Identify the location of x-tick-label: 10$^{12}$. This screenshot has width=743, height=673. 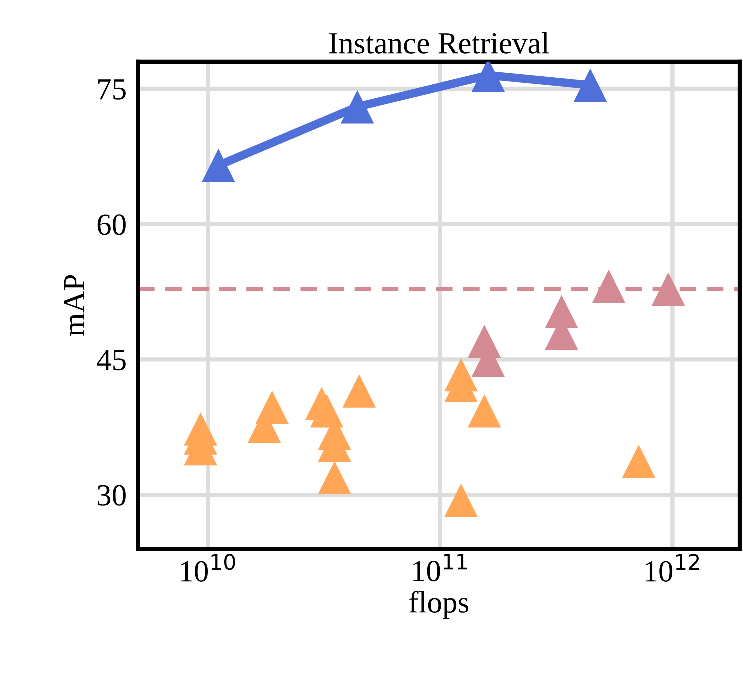
(673, 568).